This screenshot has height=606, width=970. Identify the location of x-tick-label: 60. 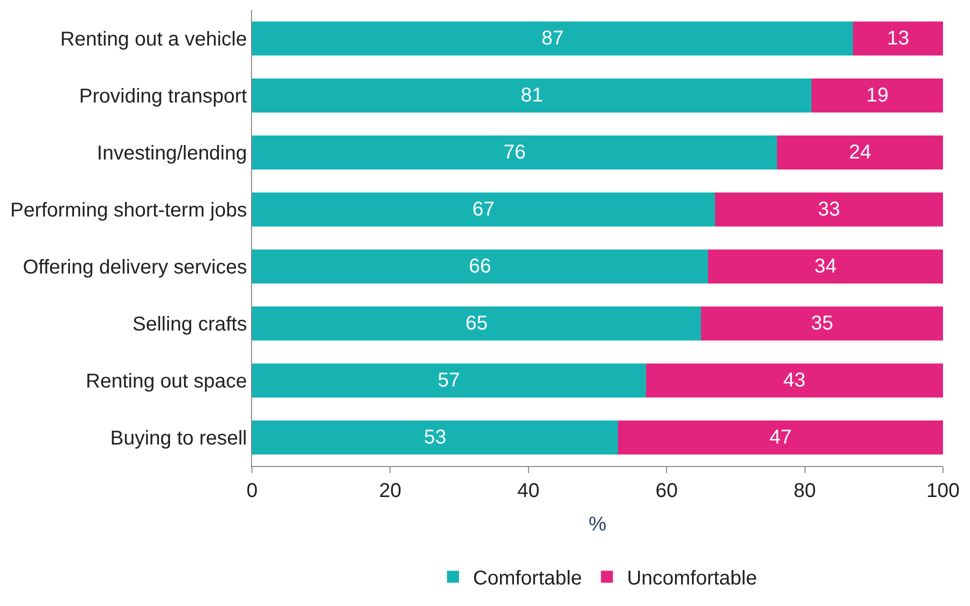
(666, 491).